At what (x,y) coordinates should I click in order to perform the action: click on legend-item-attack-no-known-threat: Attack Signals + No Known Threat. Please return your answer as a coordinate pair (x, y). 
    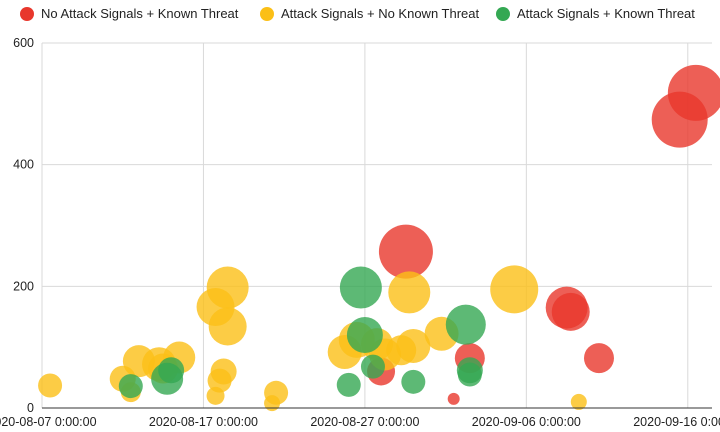
    Looking at the image, I should click on (369, 13).